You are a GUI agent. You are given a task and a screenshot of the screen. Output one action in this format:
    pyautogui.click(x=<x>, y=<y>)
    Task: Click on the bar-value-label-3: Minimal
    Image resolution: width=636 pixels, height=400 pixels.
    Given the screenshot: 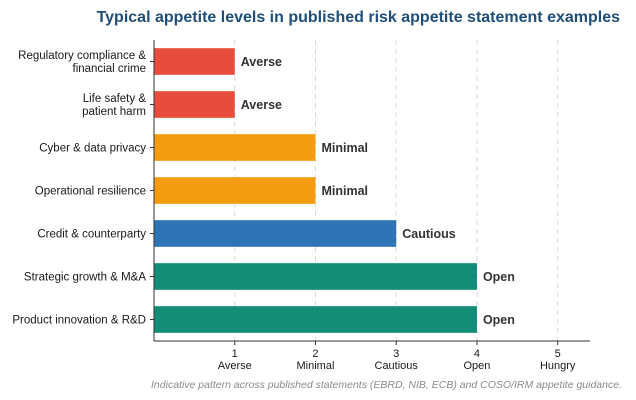 What is the action you would take?
    pyautogui.click(x=344, y=148)
    